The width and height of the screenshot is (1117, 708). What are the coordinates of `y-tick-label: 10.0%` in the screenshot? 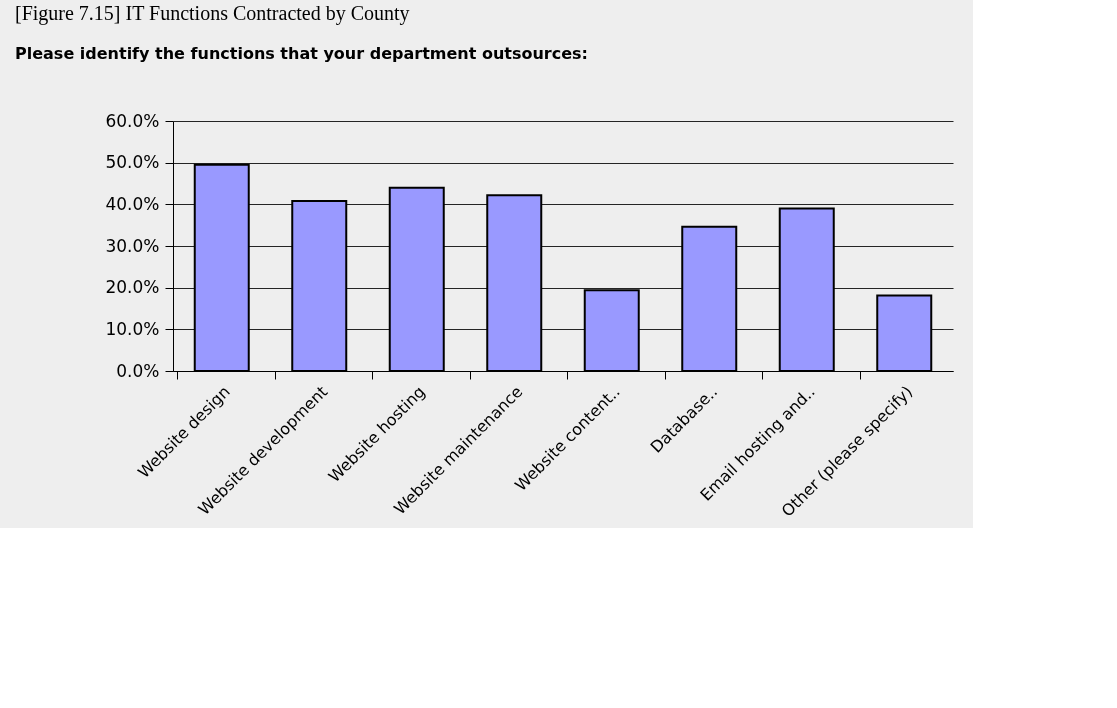 It's located at (132, 328).